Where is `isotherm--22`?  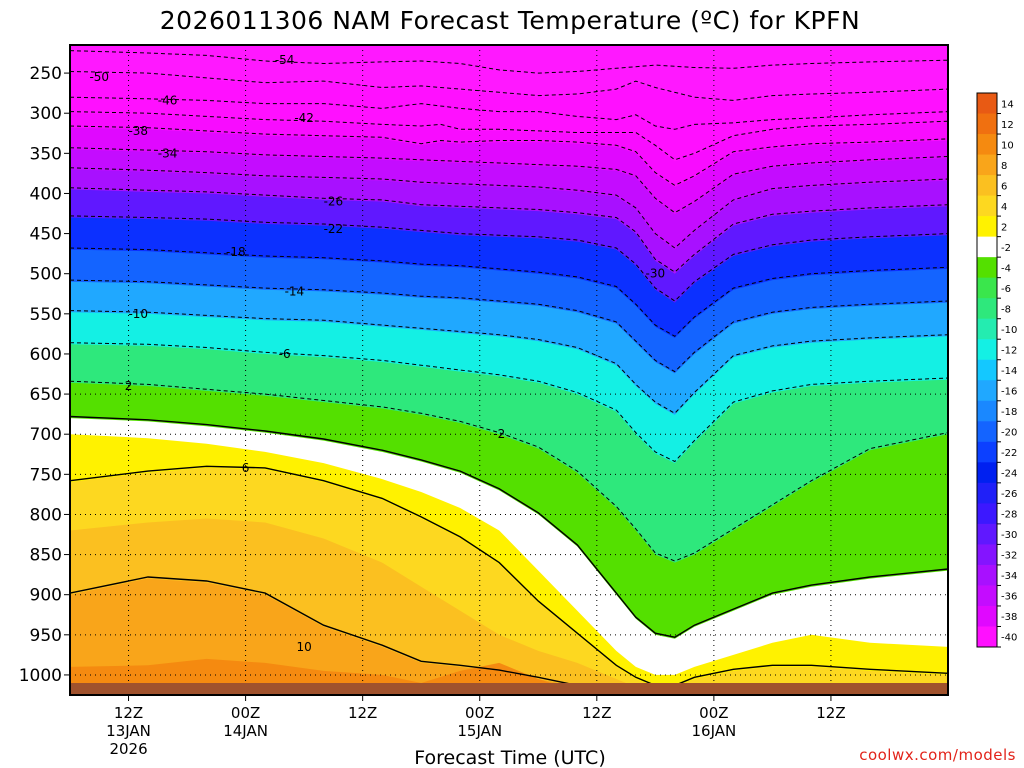 isotherm--22 is located at coordinates (509, 258).